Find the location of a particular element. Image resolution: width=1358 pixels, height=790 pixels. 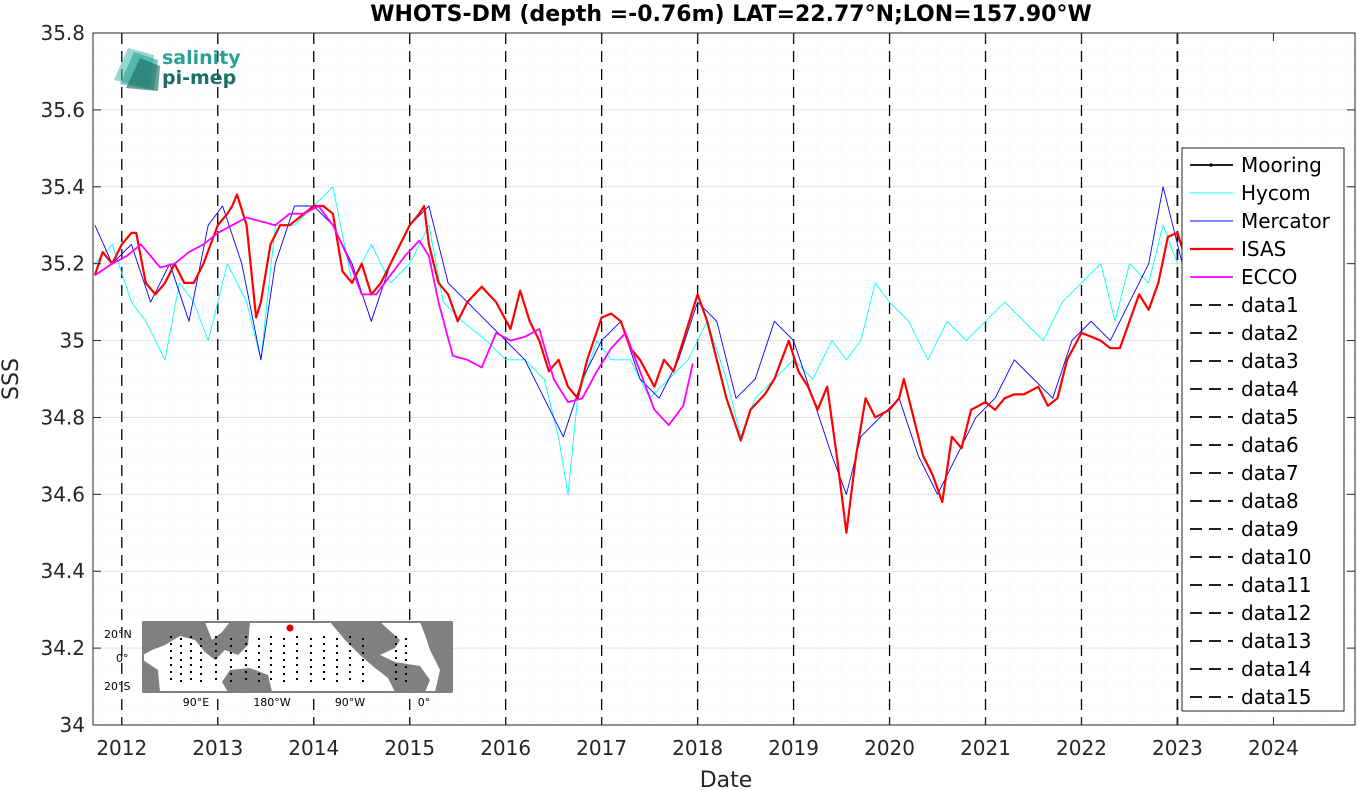

x-tick-label: 2020 is located at coordinates (889, 748).